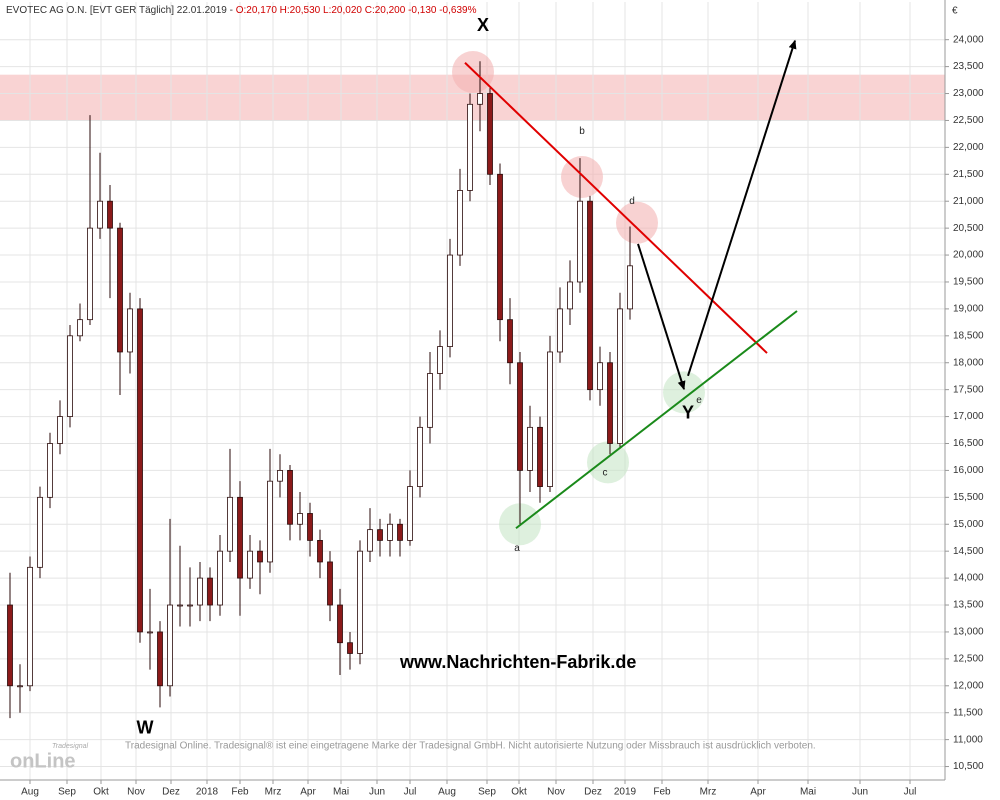 The image size is (1000, 800). I want to click on y-tick-label: 12,500, so click(968, 658).